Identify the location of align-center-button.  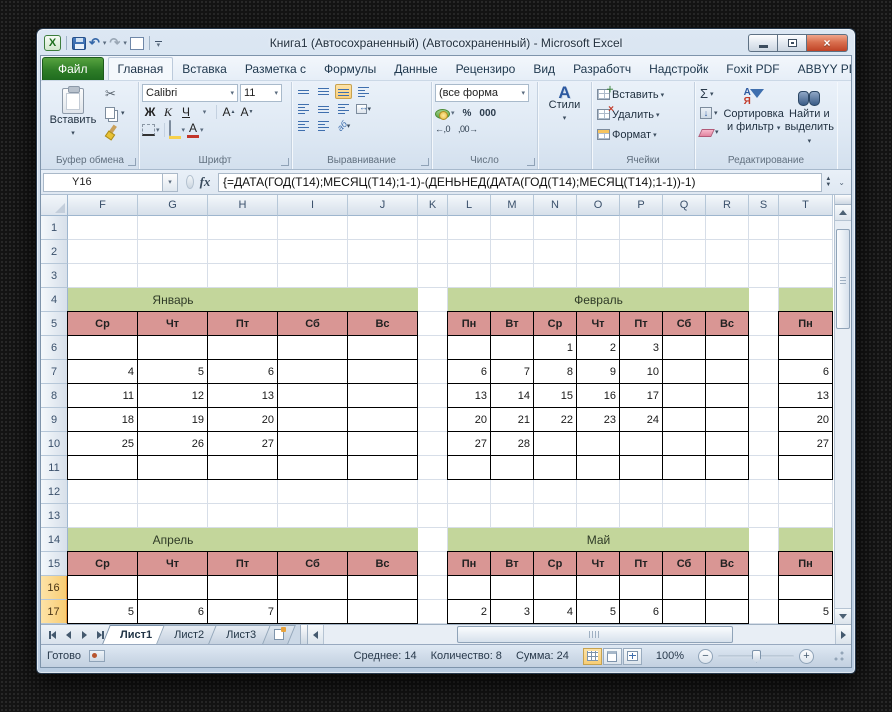
(323, 108).